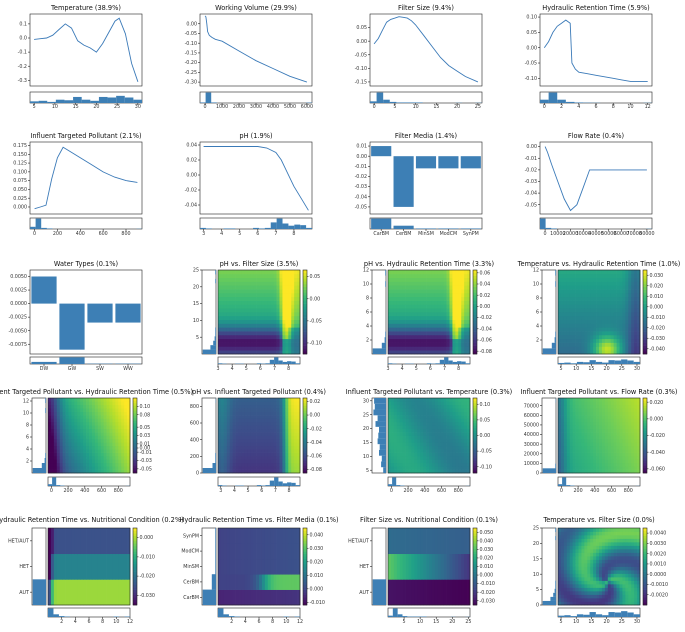 The image size is (685, 632). I want to click on x-tick-label: 0, so click(545, 234).